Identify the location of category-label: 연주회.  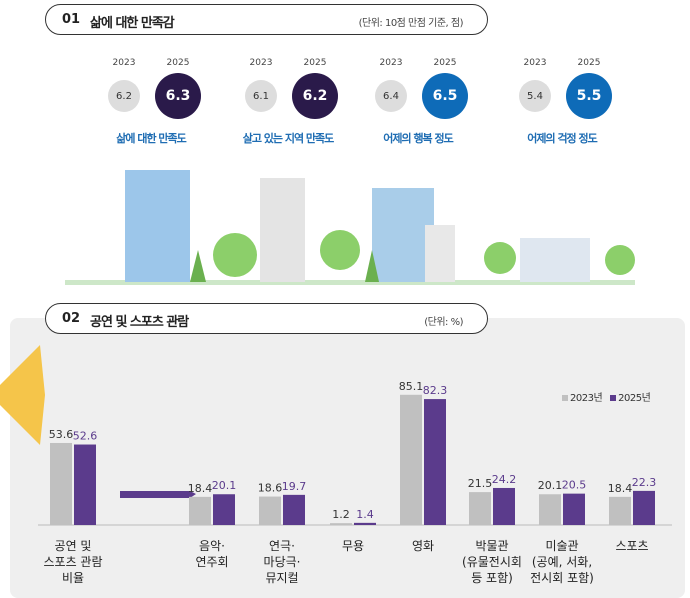
(211, 562).